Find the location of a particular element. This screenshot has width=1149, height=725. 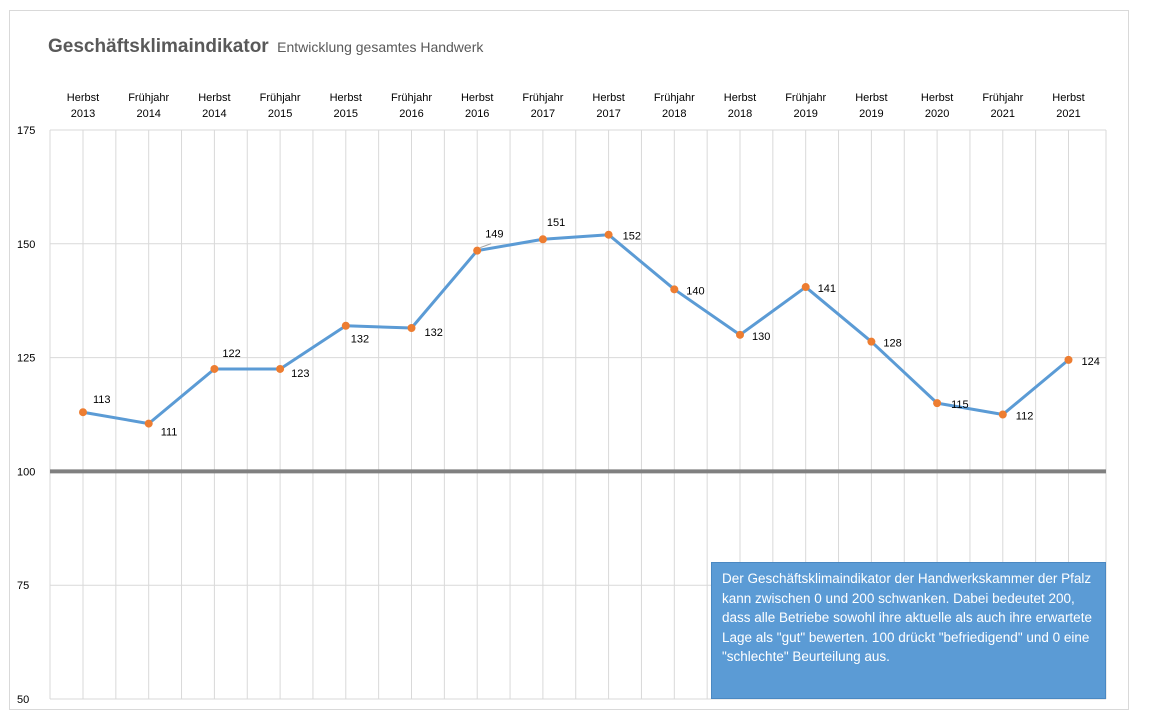

data-label: 123 is located at coordinates (300, 374).